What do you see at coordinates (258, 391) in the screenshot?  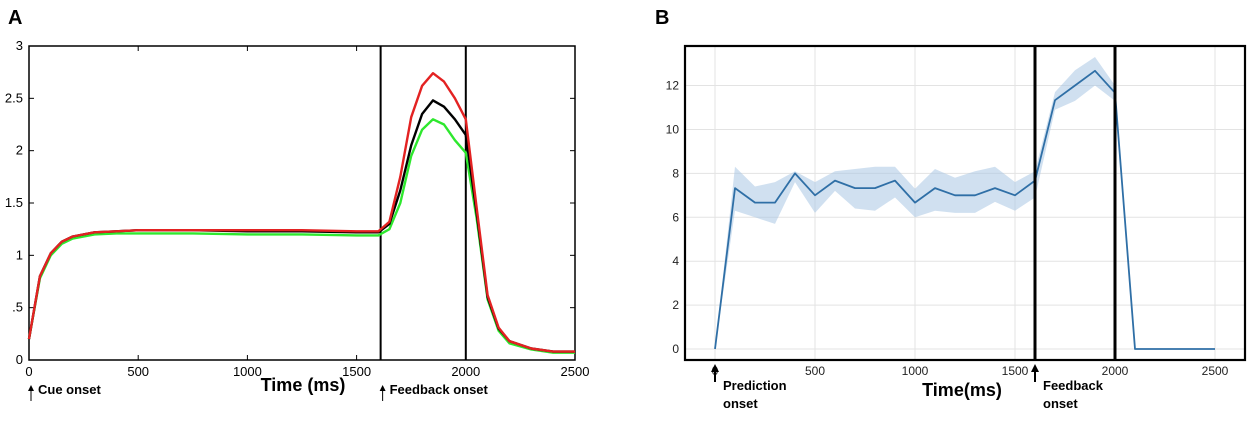 I see `panel-a-annotations: Cue onset Feedback onset` at bounding box center [258, 391].